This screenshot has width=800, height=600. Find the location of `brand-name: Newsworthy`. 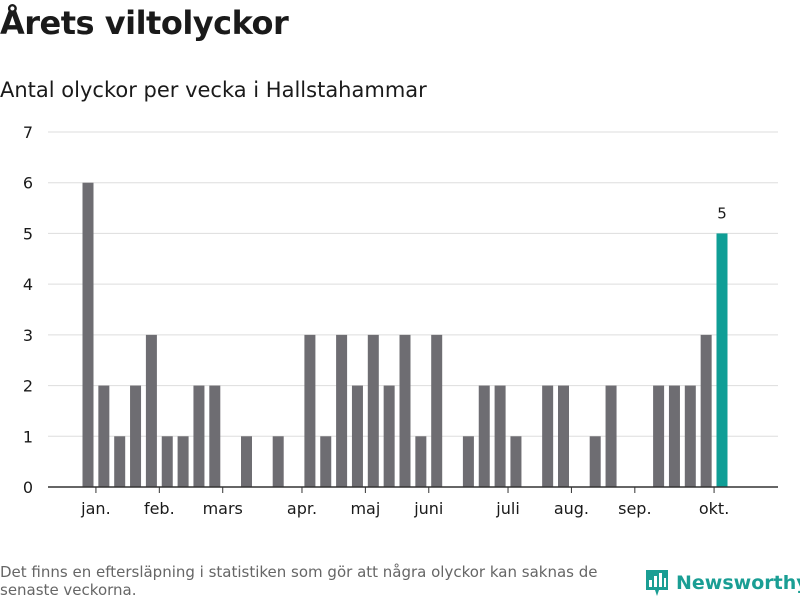

brand-name: Newsworthy is located at coordinates (738, 583).